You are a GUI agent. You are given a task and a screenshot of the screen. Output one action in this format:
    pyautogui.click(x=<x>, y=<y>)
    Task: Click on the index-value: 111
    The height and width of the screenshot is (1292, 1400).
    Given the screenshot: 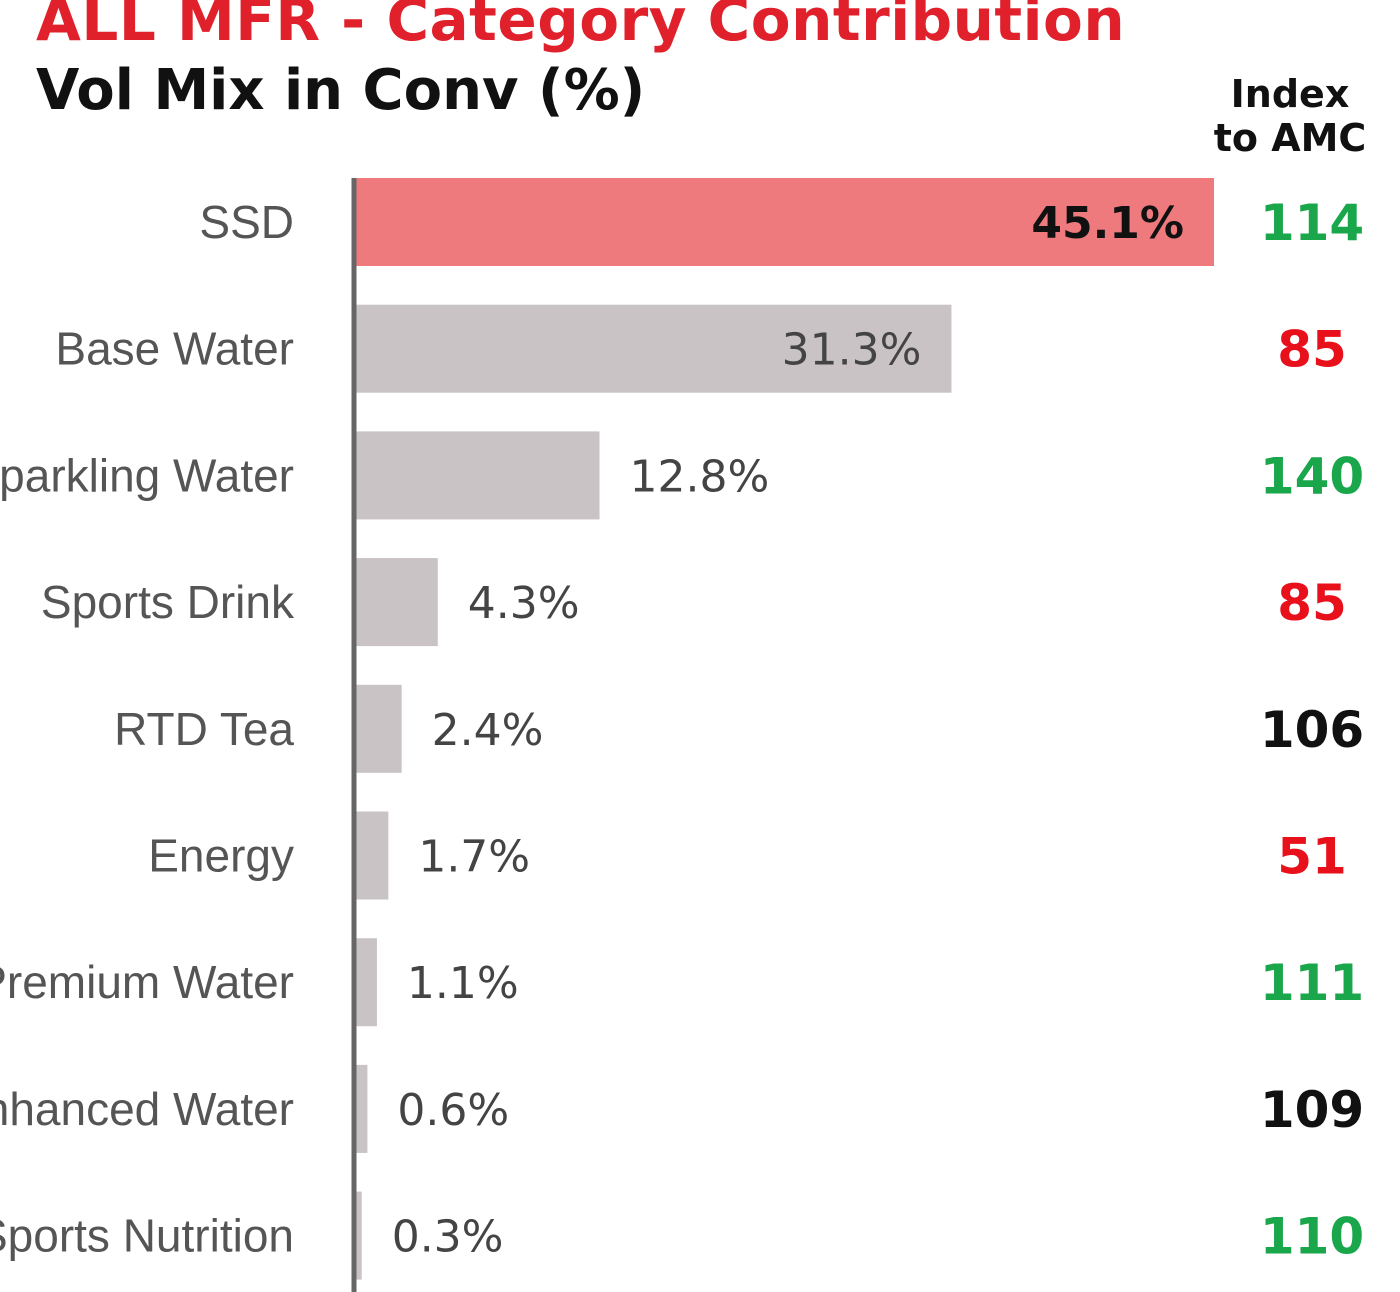 What is the action you would take?
    pyautogui.click(x=1312, y=983)
    